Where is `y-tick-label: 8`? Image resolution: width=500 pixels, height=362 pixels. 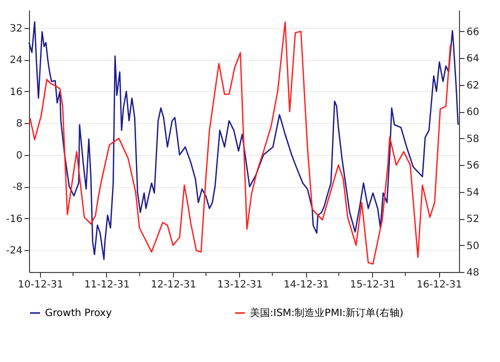 y-tick-label: 8 is located at coordinates (19, 124).